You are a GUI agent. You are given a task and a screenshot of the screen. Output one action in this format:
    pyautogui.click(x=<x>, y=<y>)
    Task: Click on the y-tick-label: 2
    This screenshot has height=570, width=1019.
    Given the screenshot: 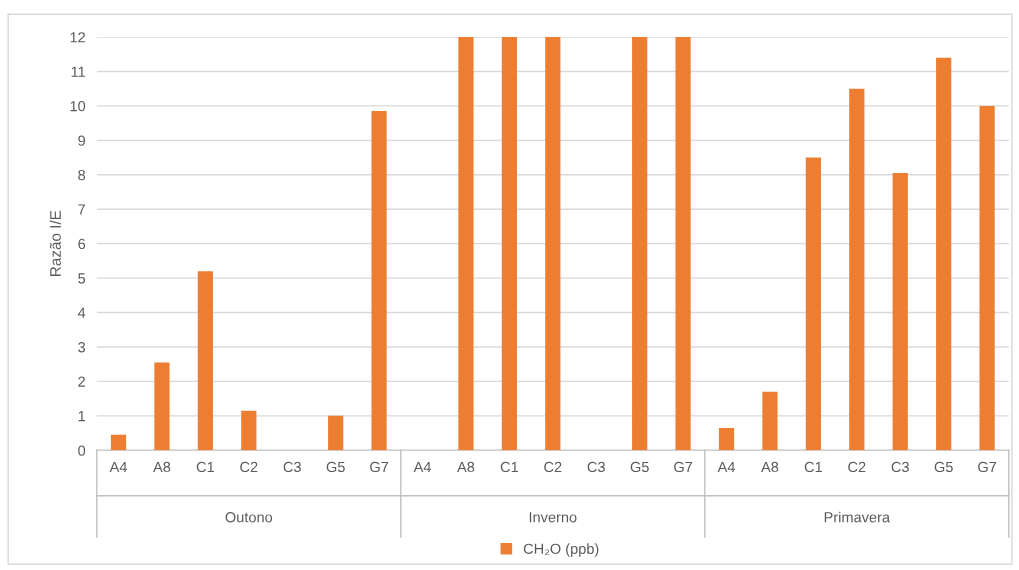 What is the action you would take?
    pyautogui.click(x=81, y=381)
    